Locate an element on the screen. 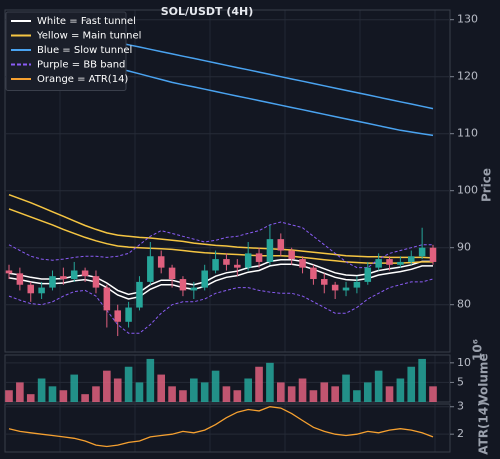 Image resolution: width=500 pixels, height=459 pixels. legend-label: Purple = BB band is located at coordinates (81, 65).